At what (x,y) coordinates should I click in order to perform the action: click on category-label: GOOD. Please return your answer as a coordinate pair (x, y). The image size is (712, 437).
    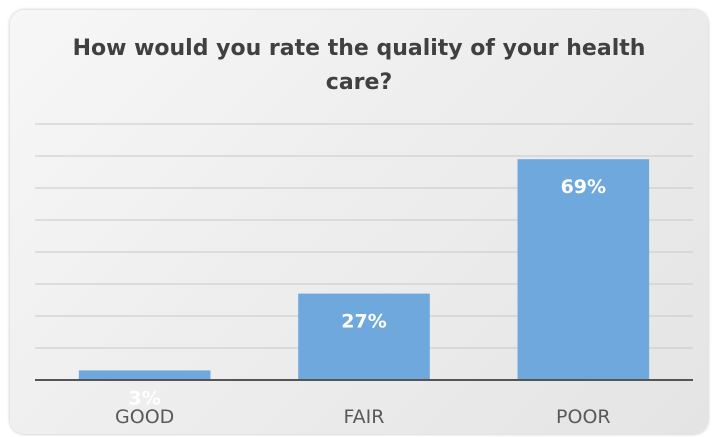
    Looking at the image, I should click on (144, 417).